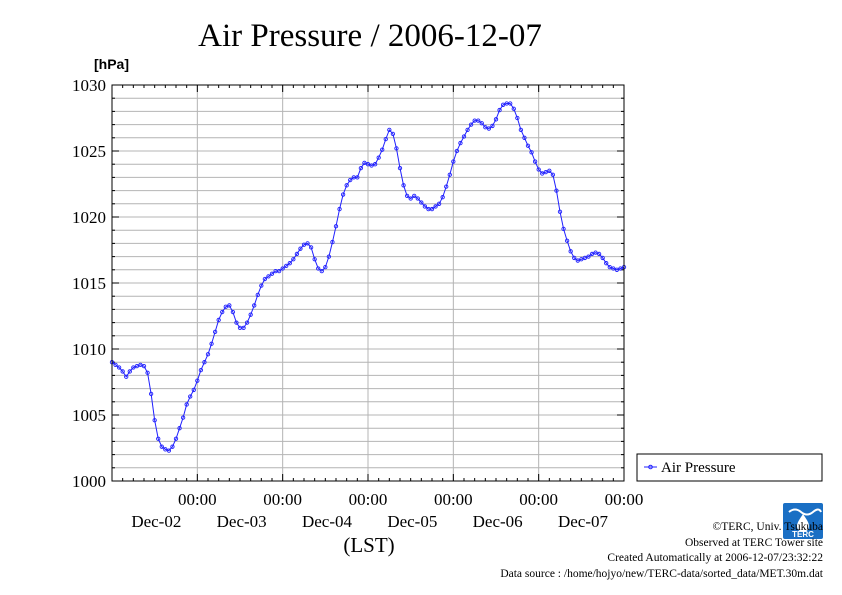 The image size is (842, 595). I want to click on y-tick-label: 1030, so click(89, 85).